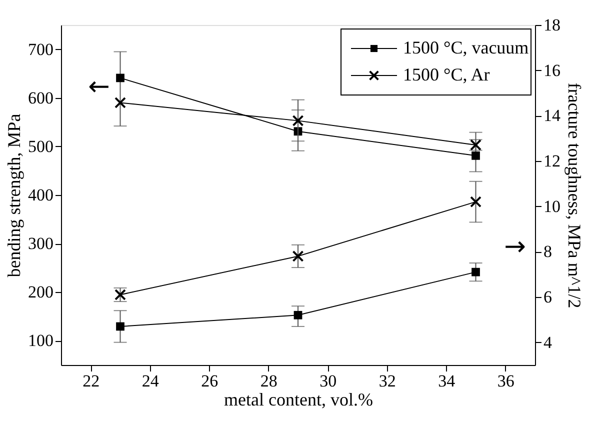 Image resolution: width=612 pixels, height=421 pixels. I want to click on y-tick-label: 600, so click(41, 98).